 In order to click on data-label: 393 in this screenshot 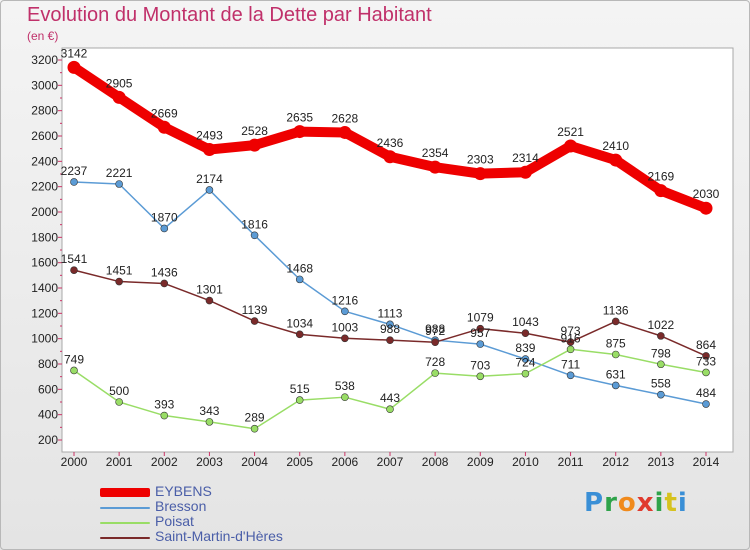, I will do `click(164, 405)`.